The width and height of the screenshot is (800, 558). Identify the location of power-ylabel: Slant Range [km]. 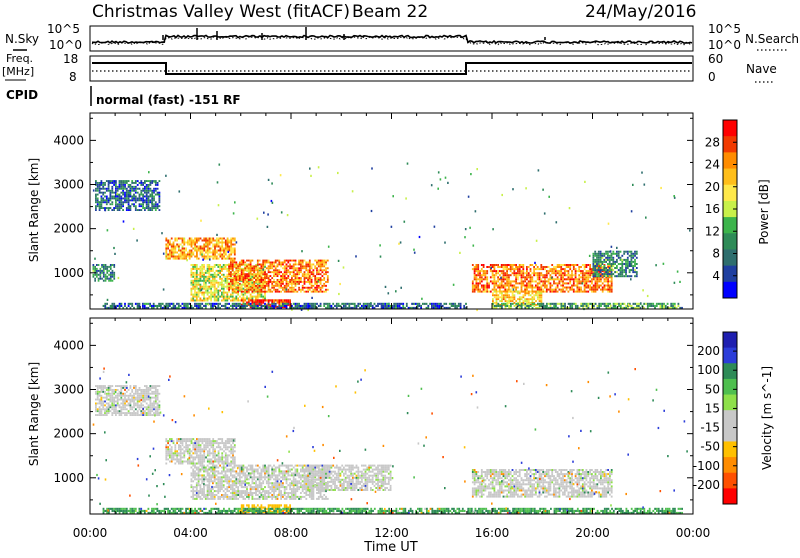
(34, 210).